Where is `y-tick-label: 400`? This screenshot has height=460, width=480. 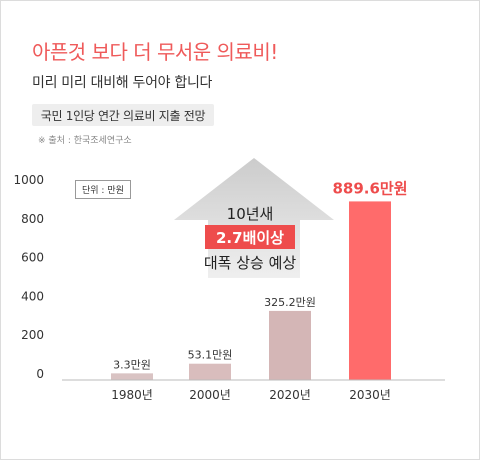 y-tick-label: 400 is located at coordinates (32, 296).